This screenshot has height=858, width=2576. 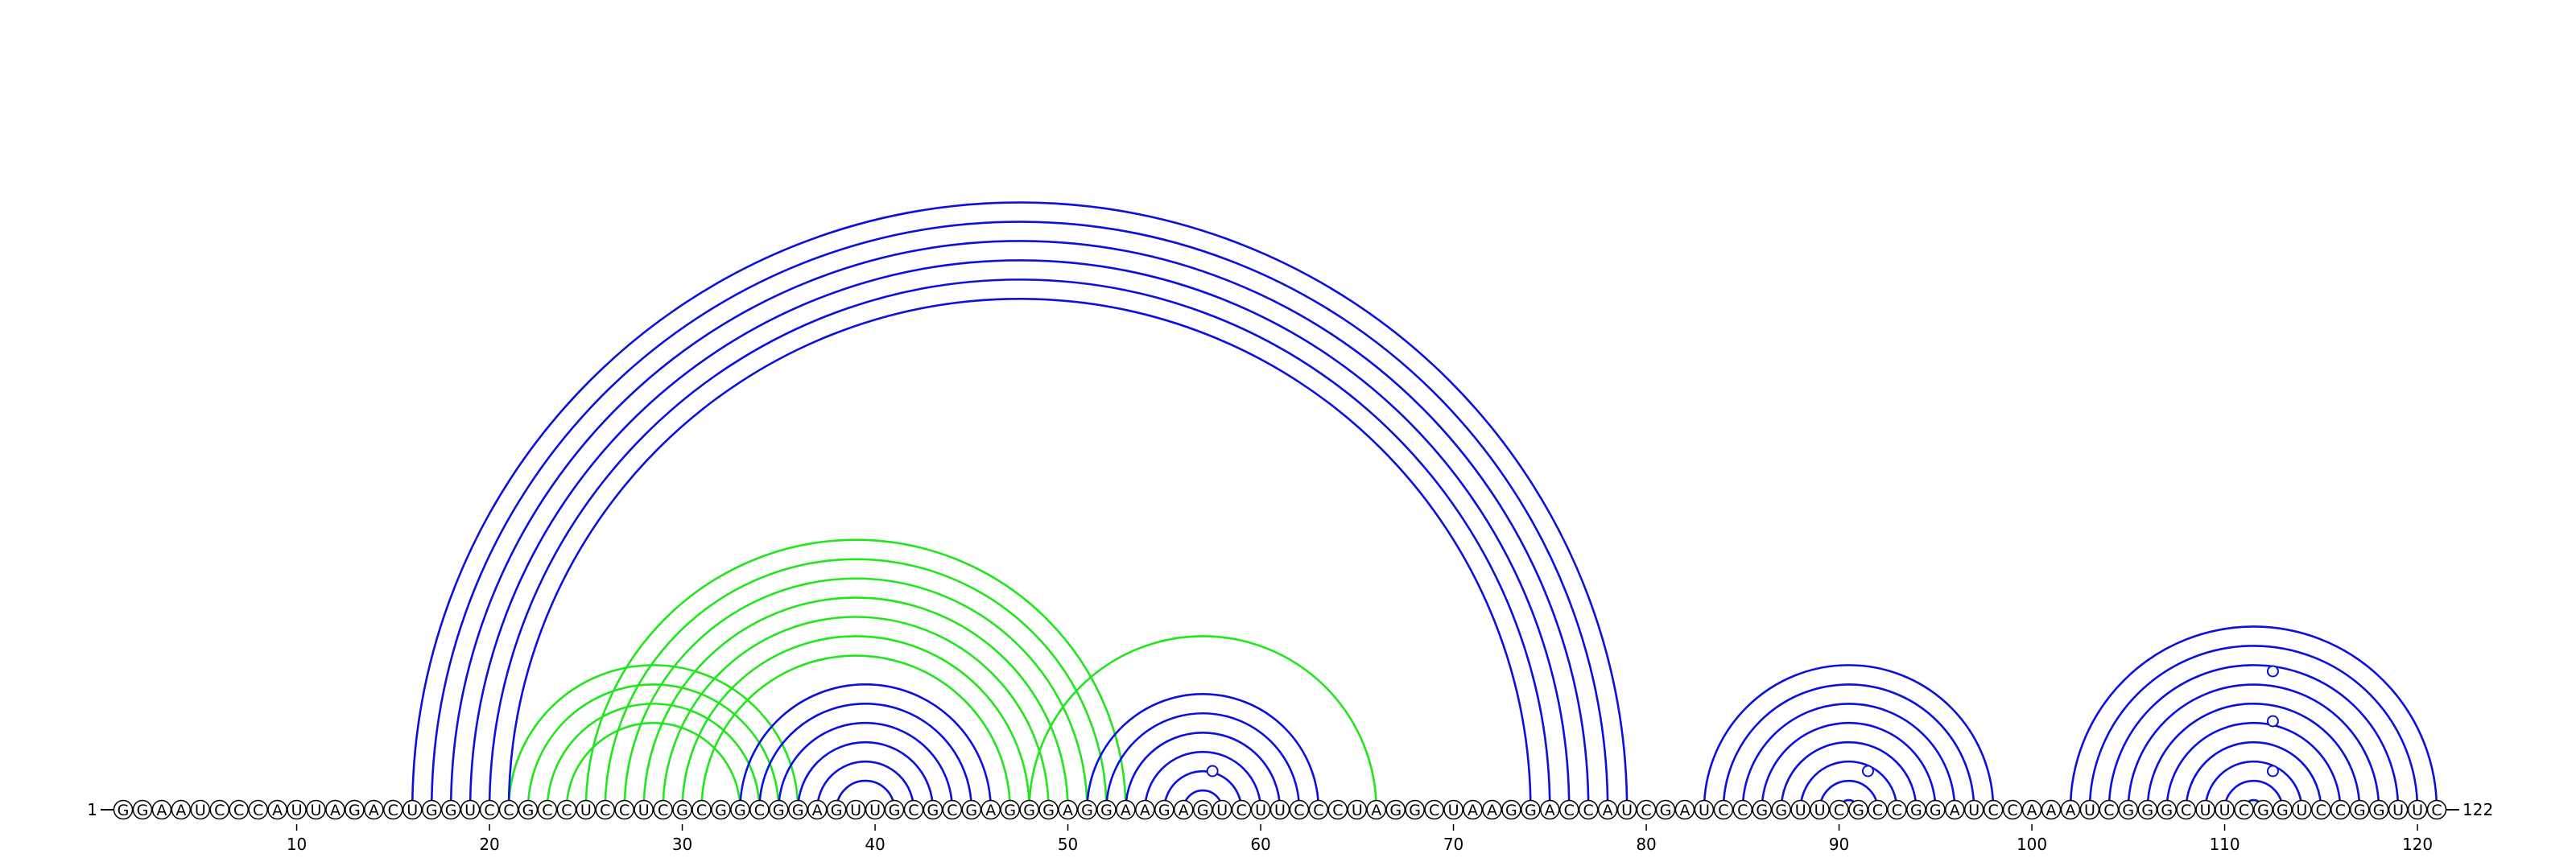 What do you see at coordinates (1360, 839) in the screenshot?
I see `position-ticks: 10 20 30 40 50 60 70 80 90 100 110 120` at bounding box center [1360, 839].